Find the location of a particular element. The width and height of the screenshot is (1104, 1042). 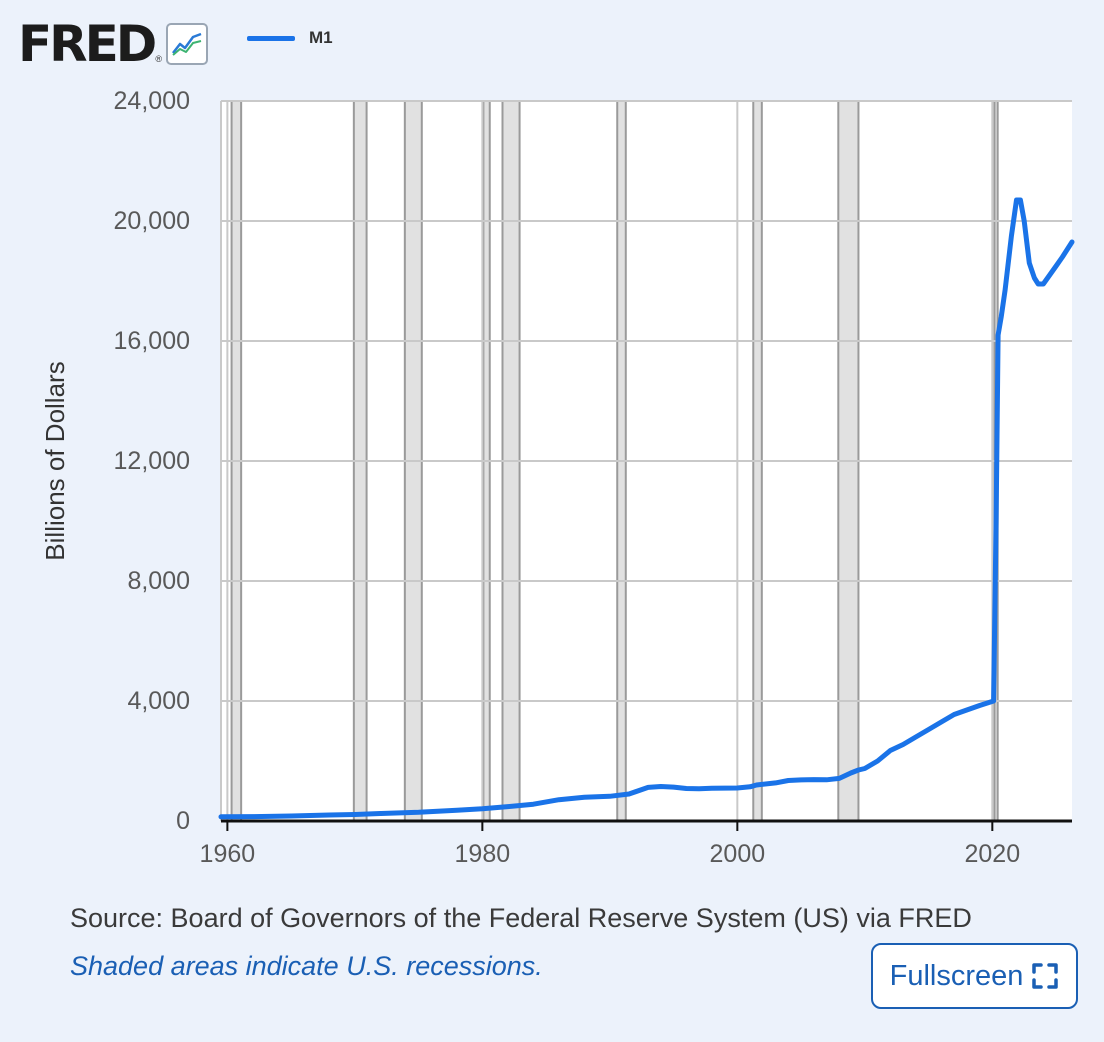

y-axis-title: Billions of Dollars is located at coordinates (55, 460).